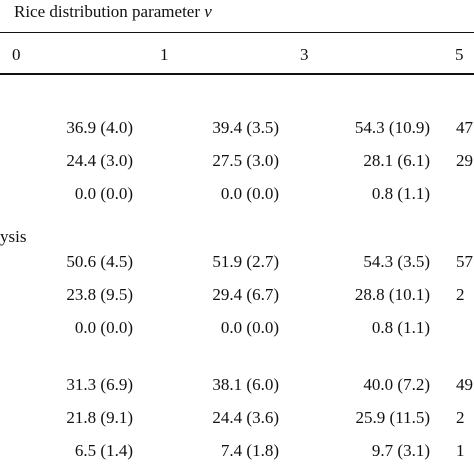 The height and width of the screenshot is (474, 474). Describe the element at coordinates (99, 160) in the screenshot. I see `cell: 24.4 (3.0)` at that location.